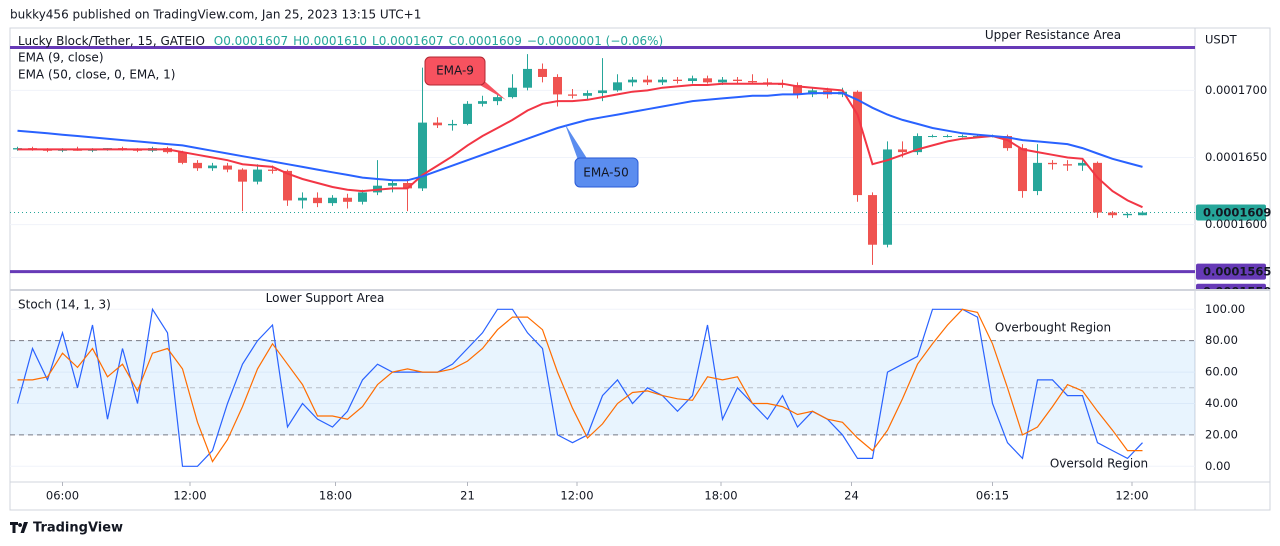 This screenshot has height=546, width=1280. What do you see at coordinates (485, 41) in the screenshot?
I see `ohlc-value: C0.0001609` at bounding box center [485, 41].